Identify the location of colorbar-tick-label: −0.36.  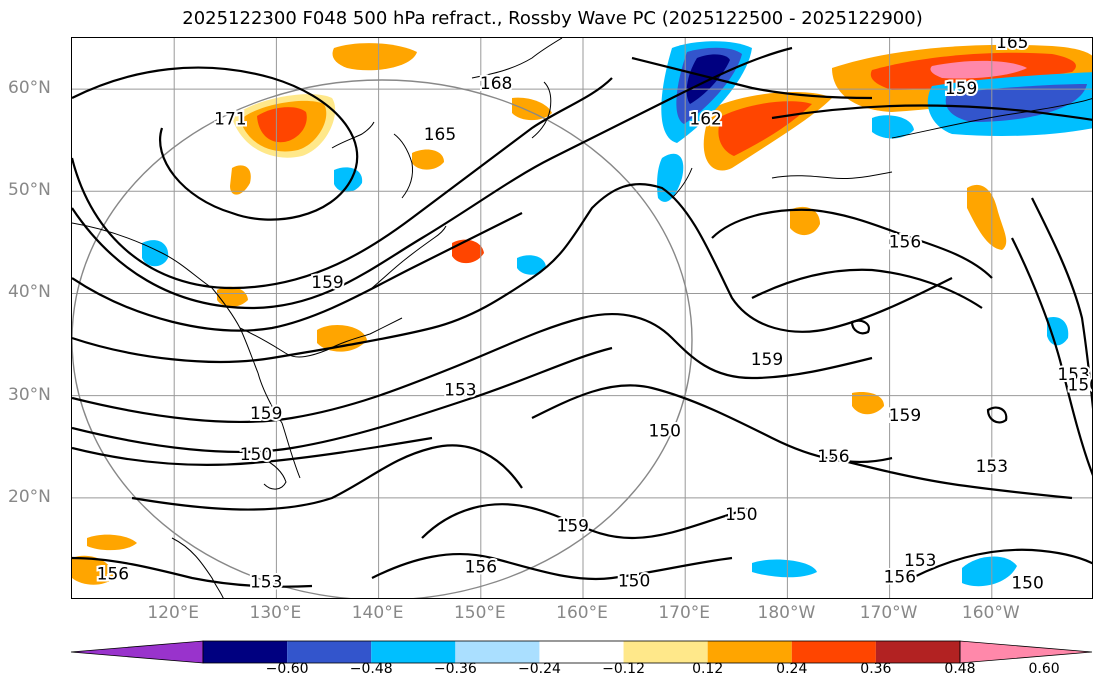
(455, 669).